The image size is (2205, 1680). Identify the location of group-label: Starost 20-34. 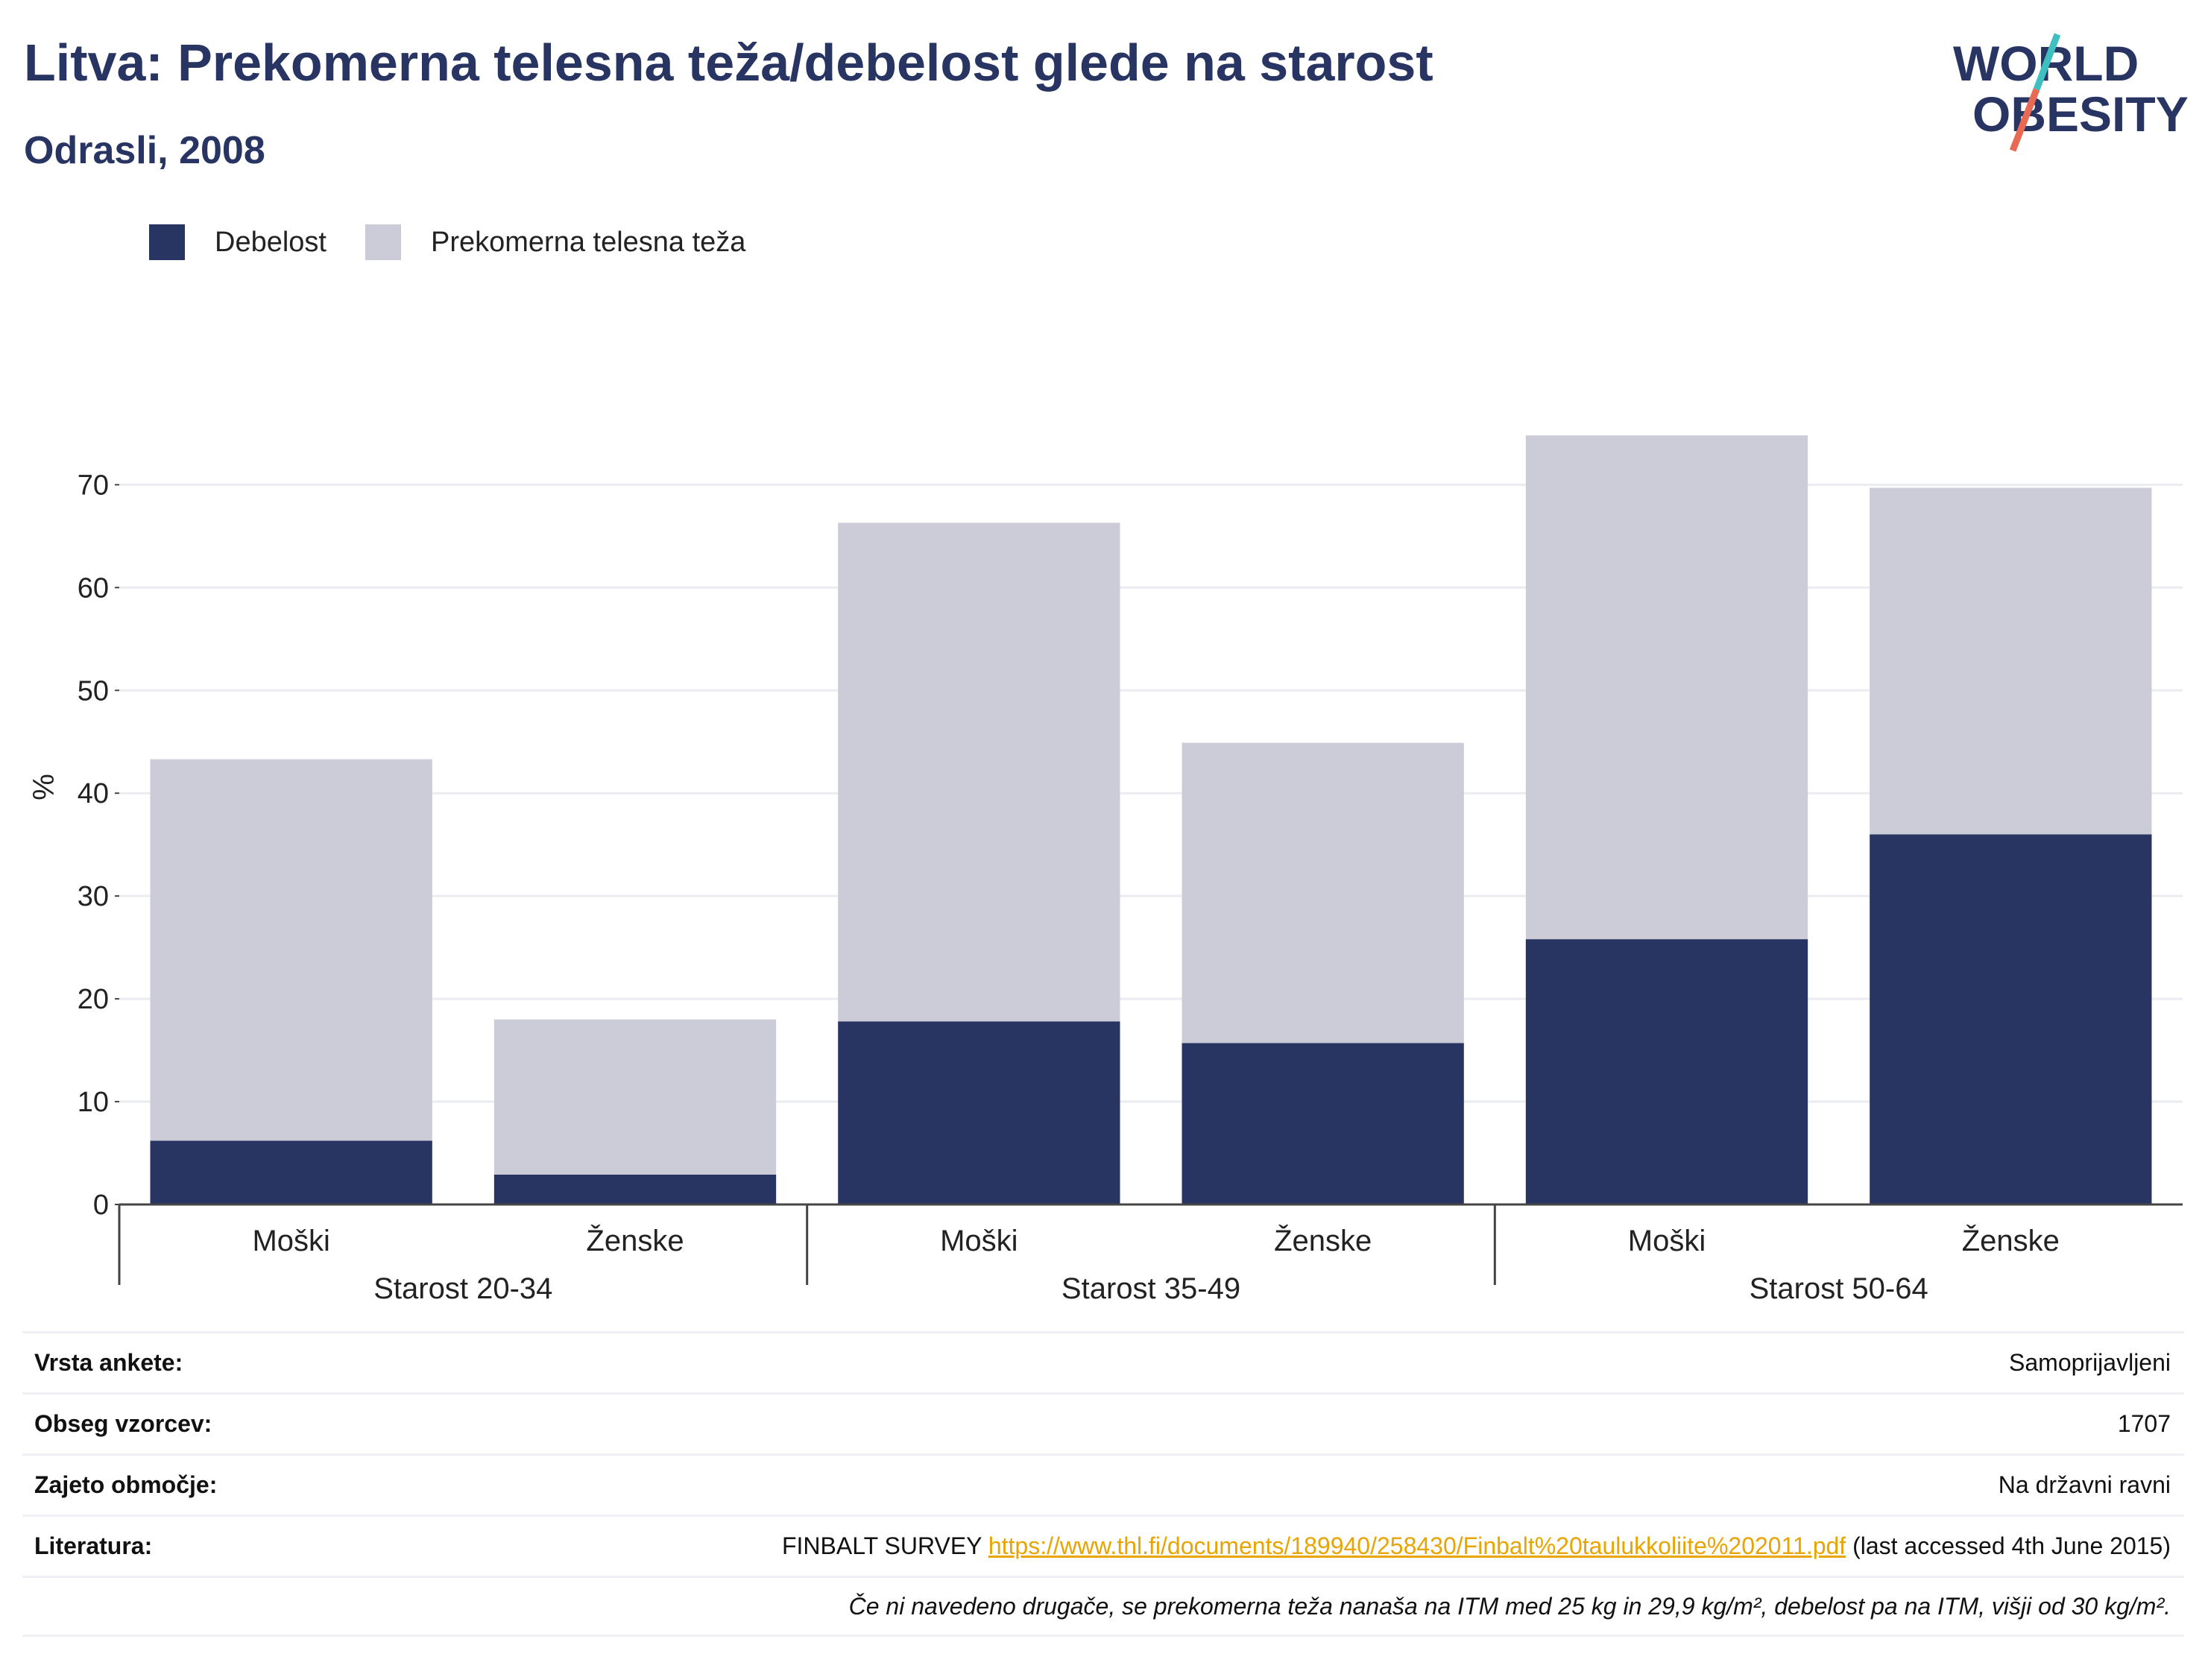
(462, 1288).